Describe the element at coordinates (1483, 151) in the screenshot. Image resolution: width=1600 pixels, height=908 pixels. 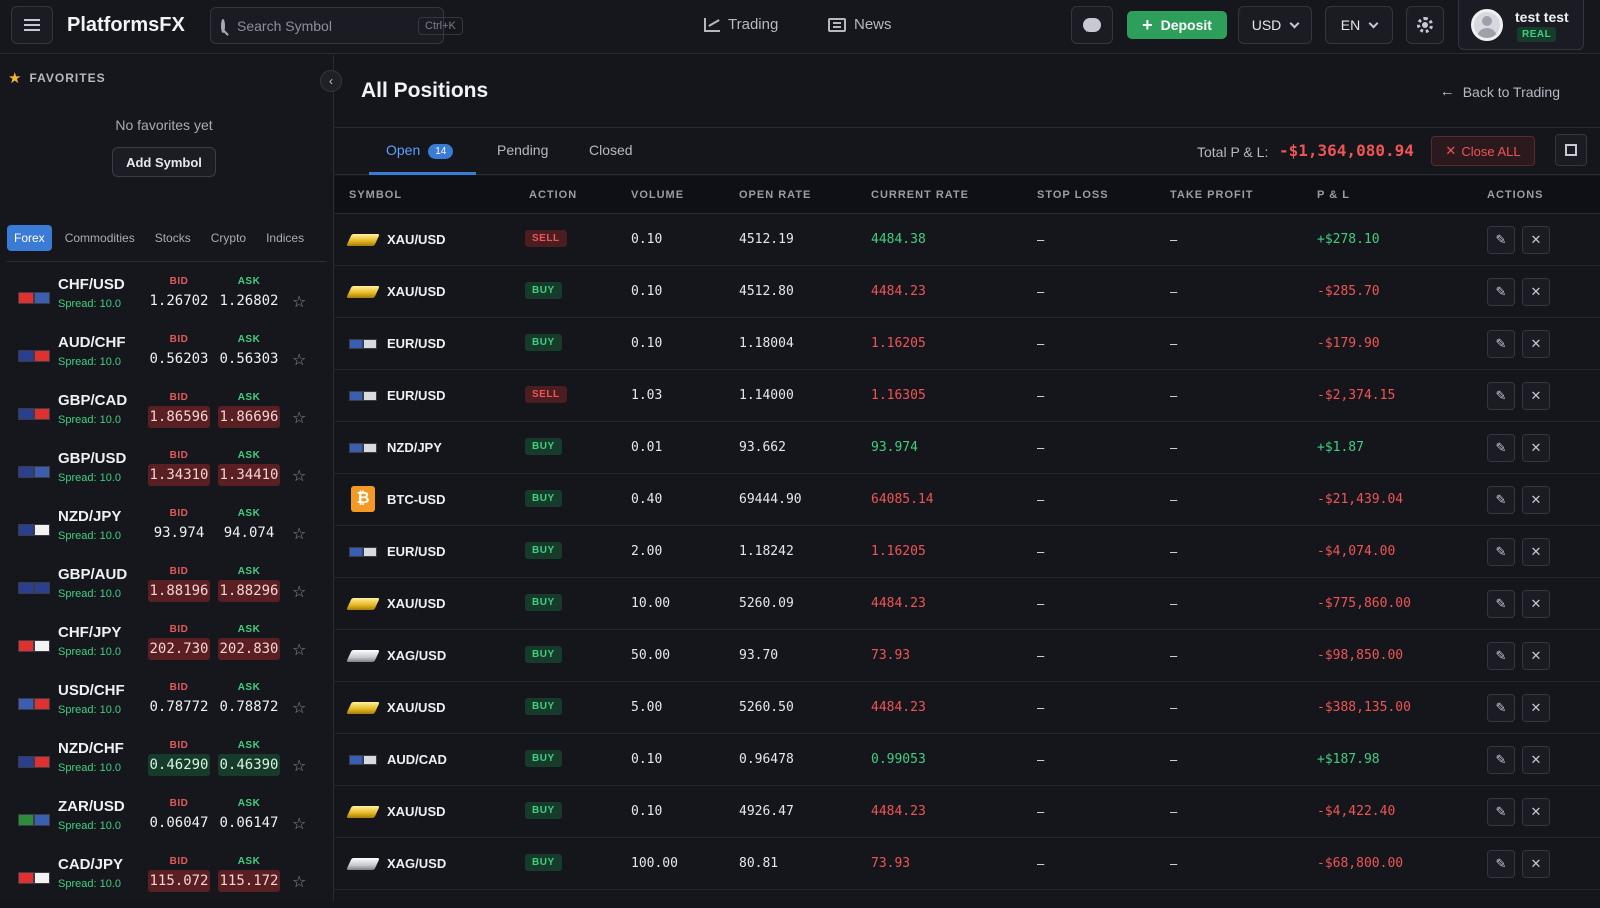
I see `close-all-button: ✕ Close ALL` at that location.